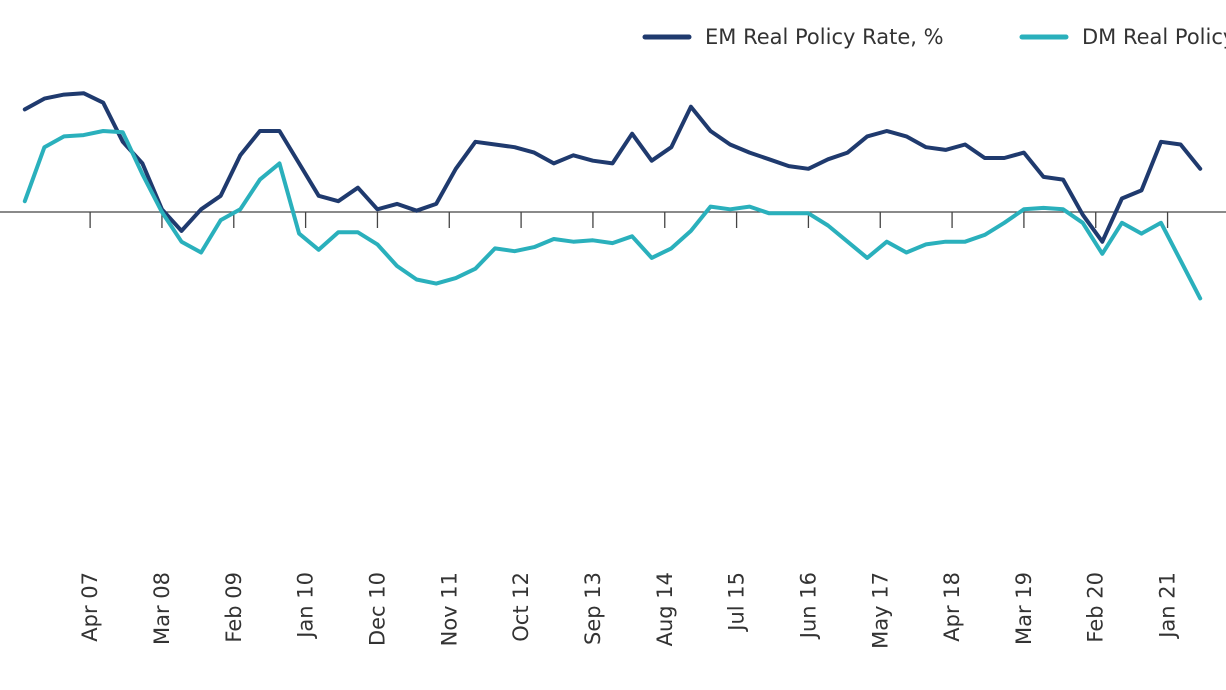 This screenshot has height=690, width=1226. I want to click on x-tick-label: Sep 13, so click(593, 608).